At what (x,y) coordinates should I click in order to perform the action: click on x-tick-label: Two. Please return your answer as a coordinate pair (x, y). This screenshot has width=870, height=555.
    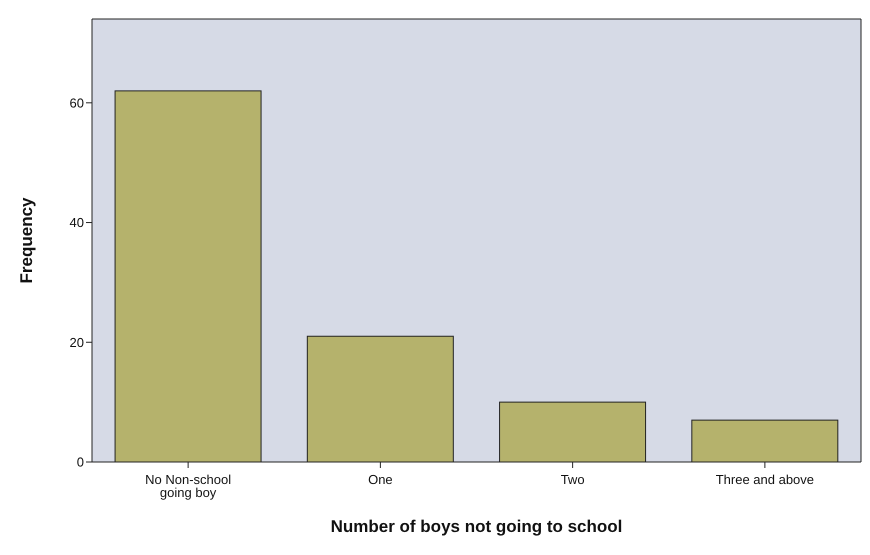
    Looking at the image, I should click on (572, 479).